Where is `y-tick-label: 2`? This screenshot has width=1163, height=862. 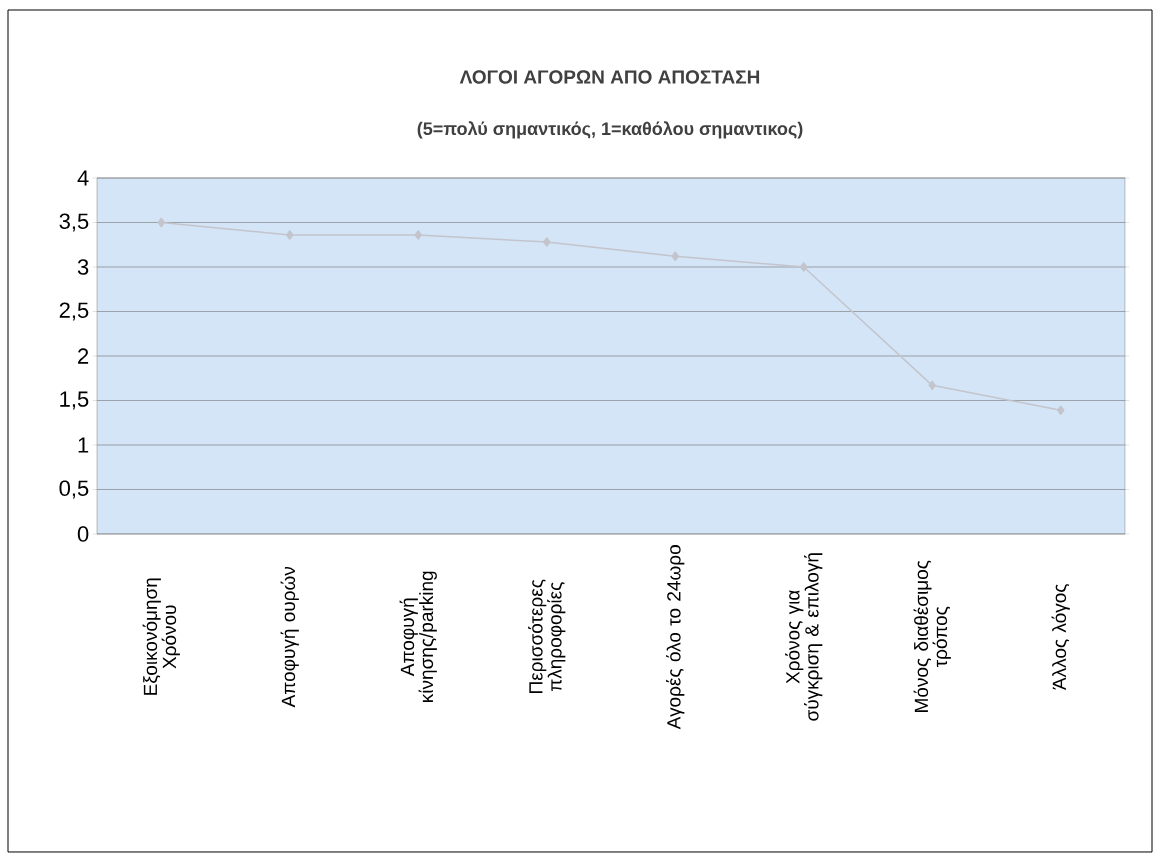 y-tick-label: 2 is located at coordinates (83, 356).